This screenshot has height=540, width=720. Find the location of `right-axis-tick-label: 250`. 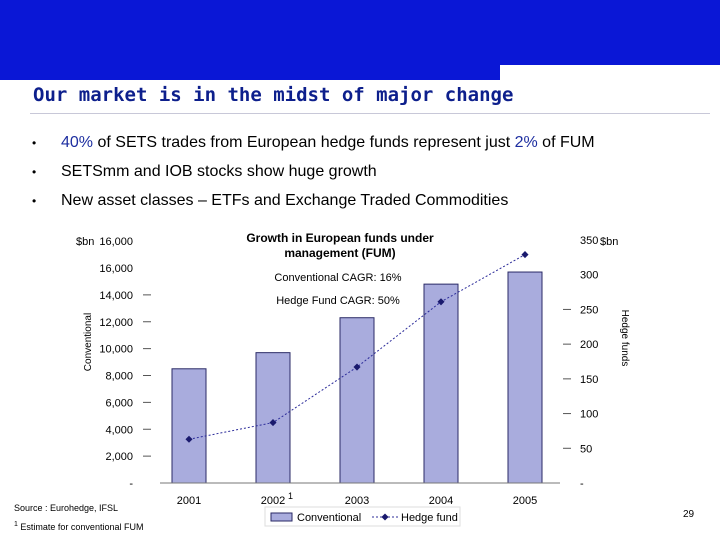

right-axis-tick-label: 250 is located at coordinates (589, 310).